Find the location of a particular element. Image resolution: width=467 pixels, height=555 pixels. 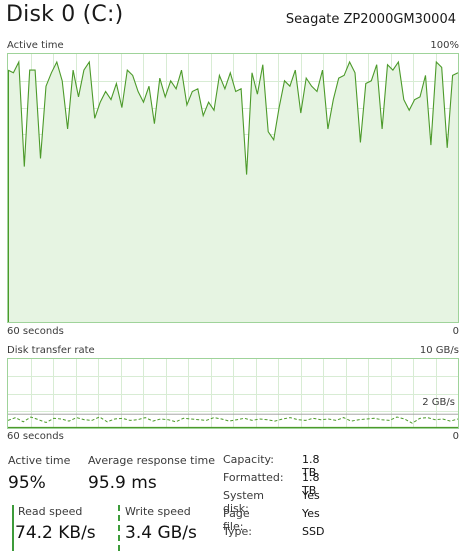

transfer-rate-chart: 2 GB/s is located at coordinates (233, 393).